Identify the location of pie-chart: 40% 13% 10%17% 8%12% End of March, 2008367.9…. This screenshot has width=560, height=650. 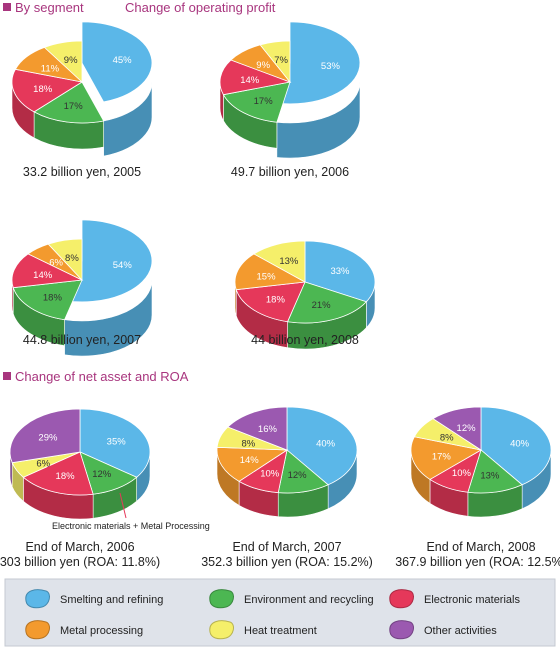
(477, 487).